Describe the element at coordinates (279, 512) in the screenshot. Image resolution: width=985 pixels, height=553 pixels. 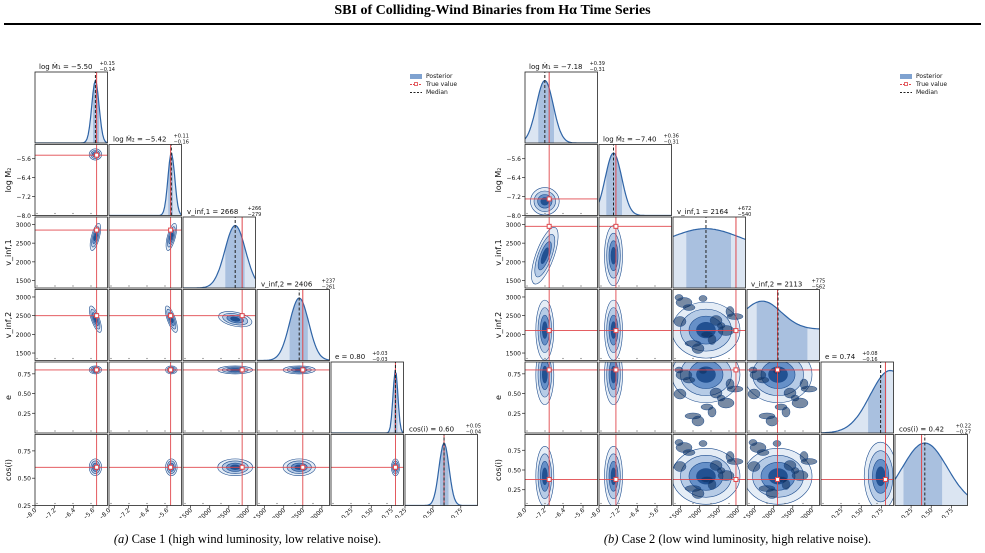
I see `x-tick-label: 2000` at that location.